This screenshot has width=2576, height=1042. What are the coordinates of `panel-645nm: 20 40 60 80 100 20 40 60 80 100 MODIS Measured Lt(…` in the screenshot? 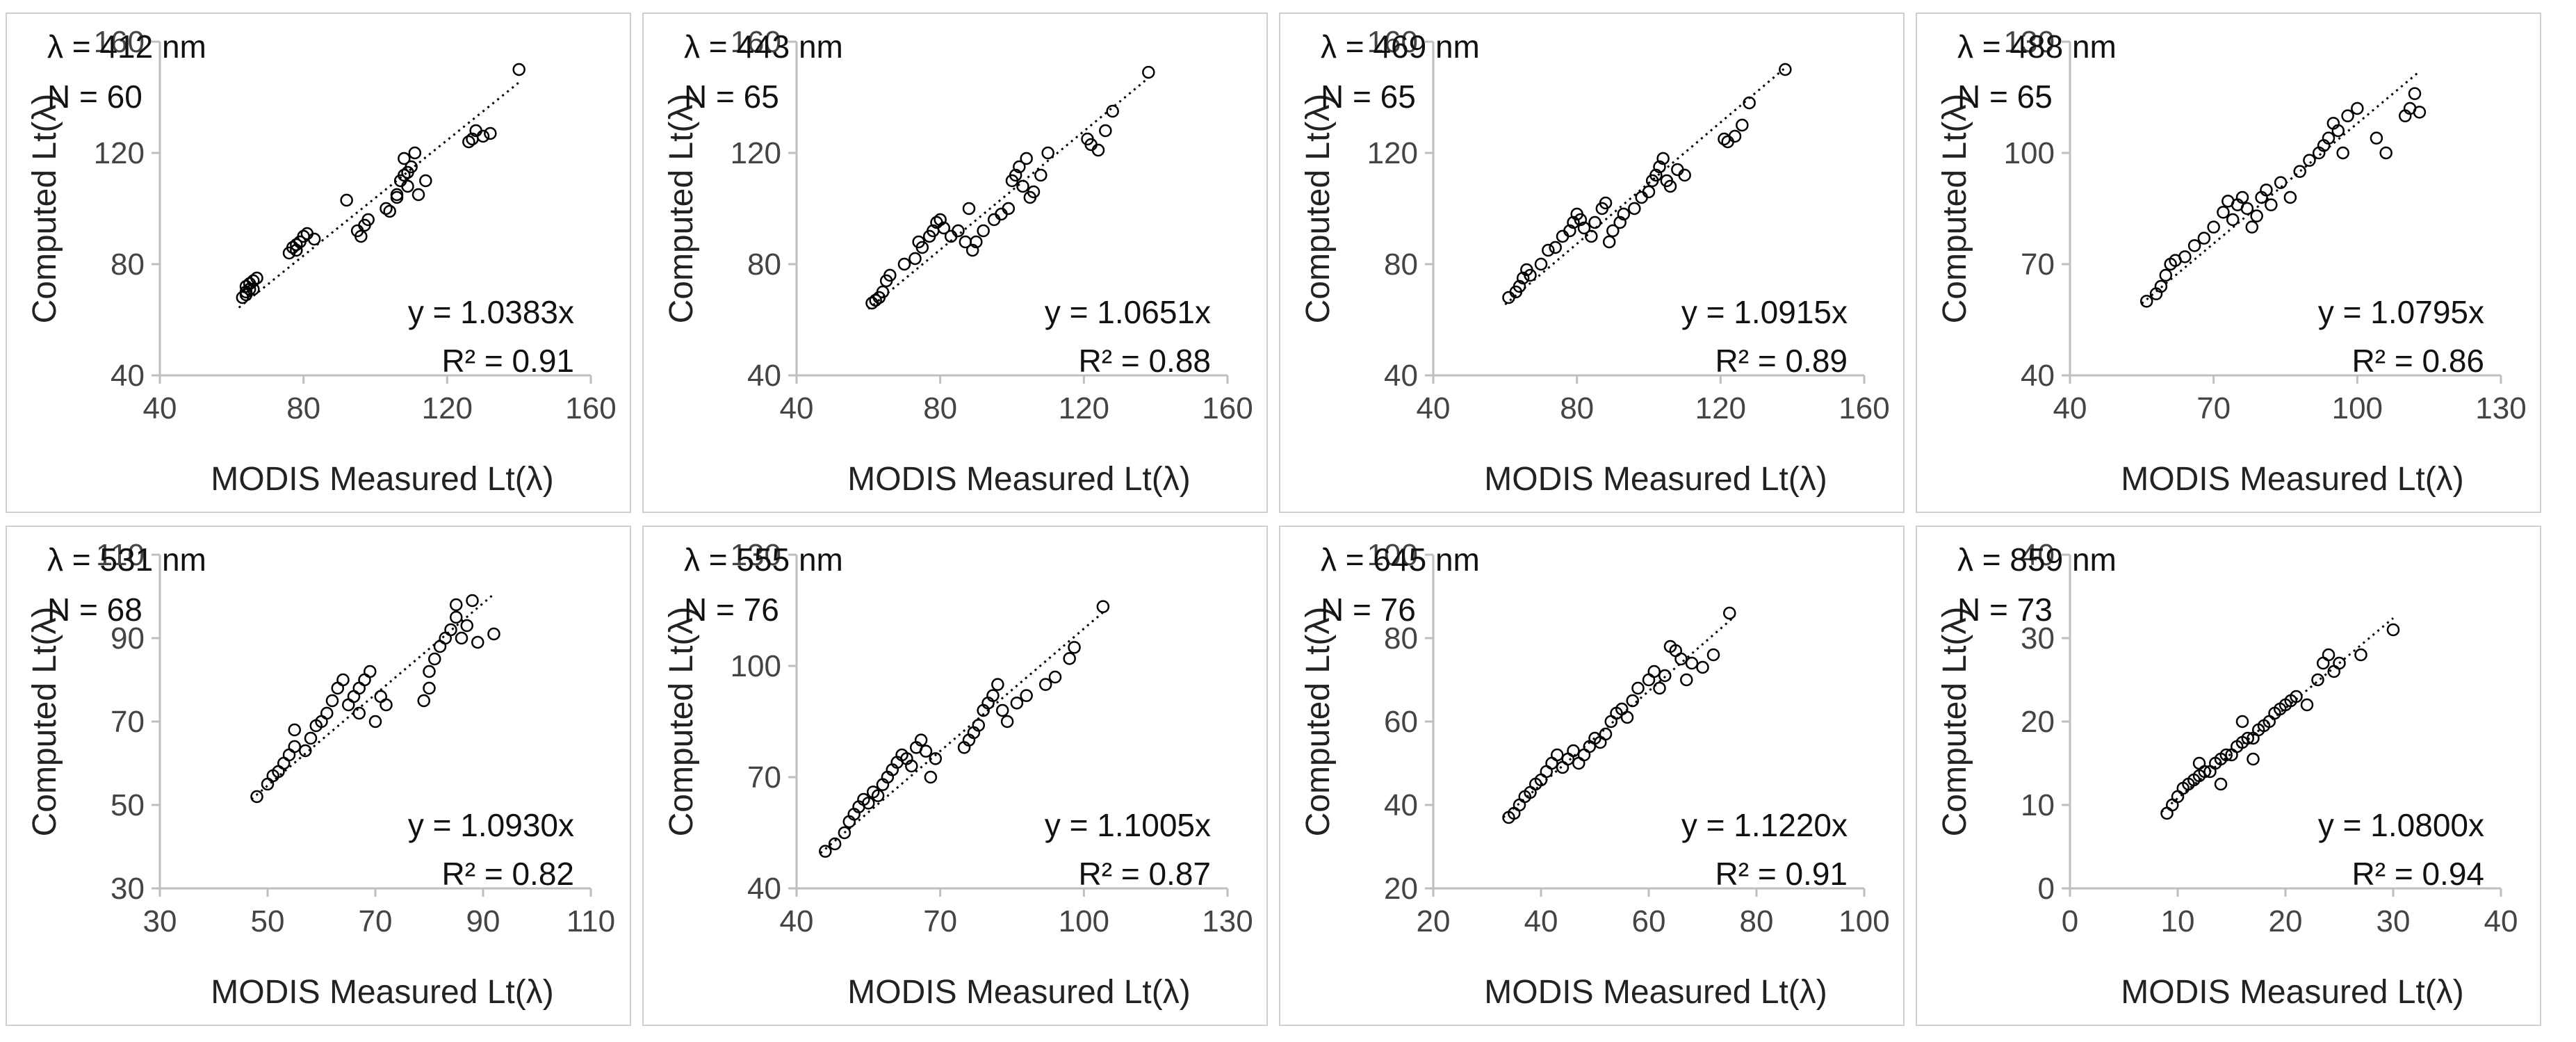 It's located at (1592, 776).